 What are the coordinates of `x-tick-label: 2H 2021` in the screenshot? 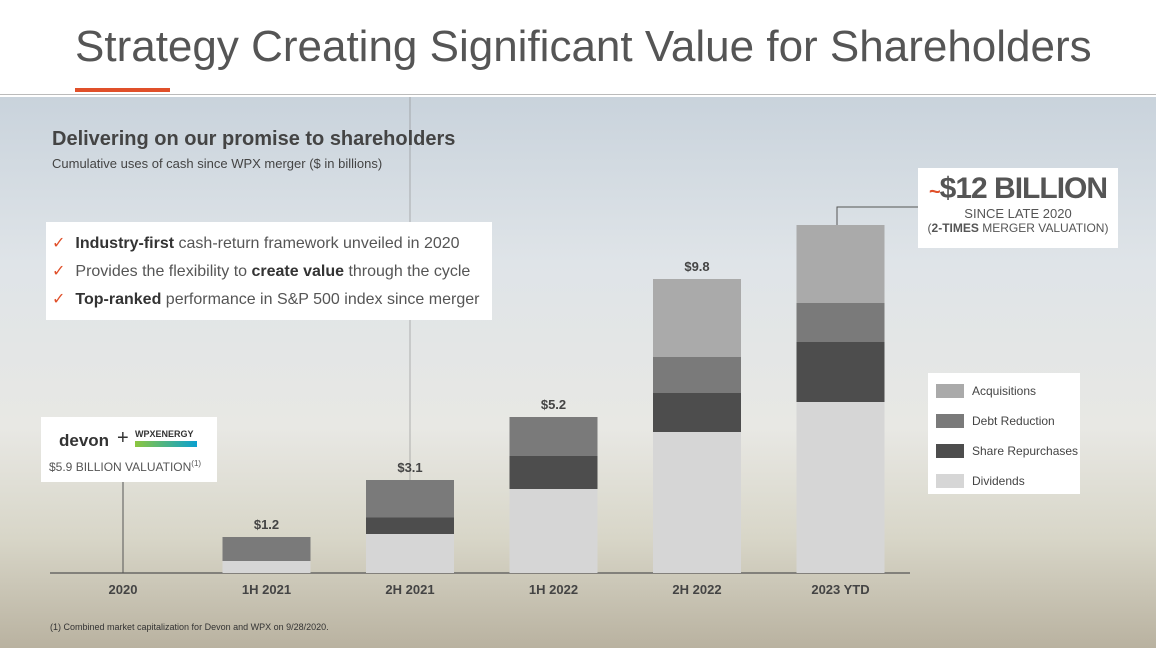 It's located at (409, 589).